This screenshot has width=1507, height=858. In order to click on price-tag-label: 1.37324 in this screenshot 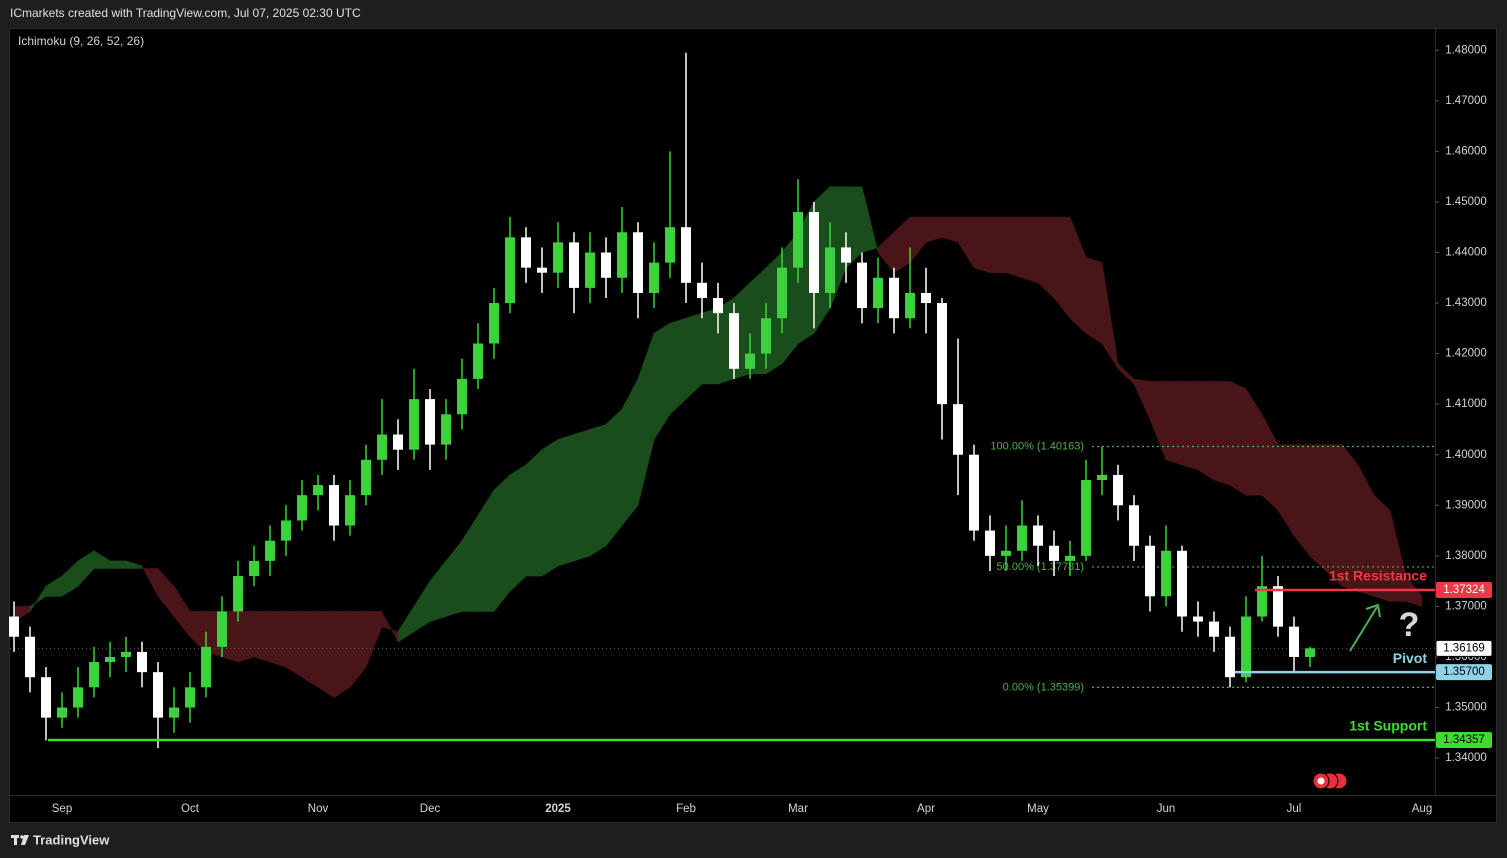, I will do `click(1464, 590)`.